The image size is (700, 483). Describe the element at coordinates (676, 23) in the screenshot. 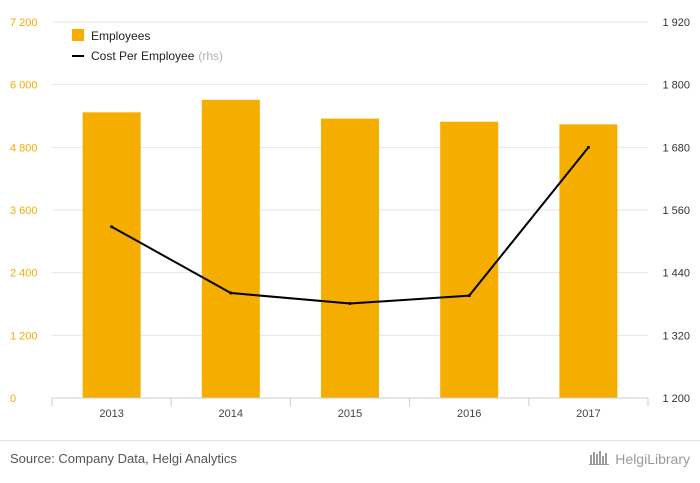

I see `y-right-tick-label: 1 920` at that location.